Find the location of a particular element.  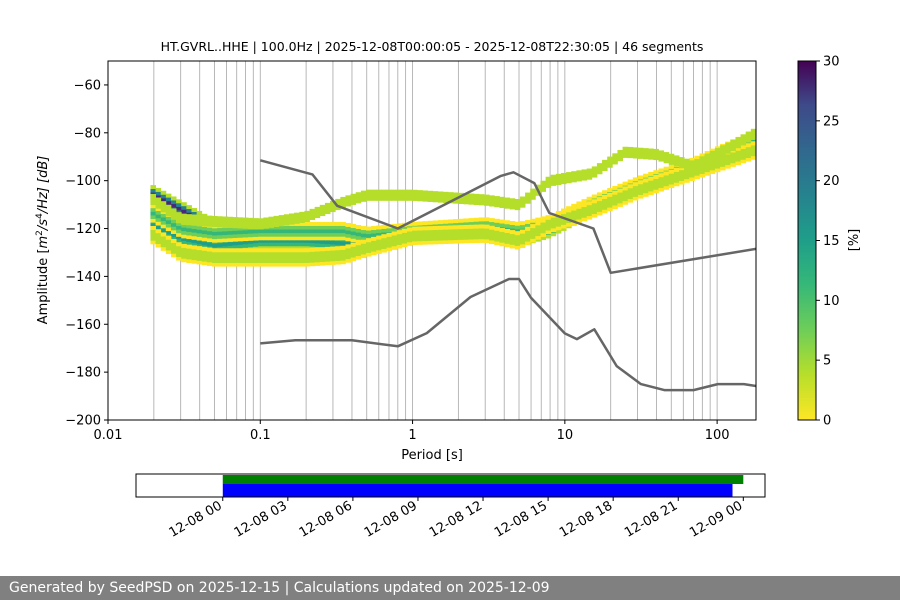

x-tick-label: 1 is located at coordinates (412, 435).